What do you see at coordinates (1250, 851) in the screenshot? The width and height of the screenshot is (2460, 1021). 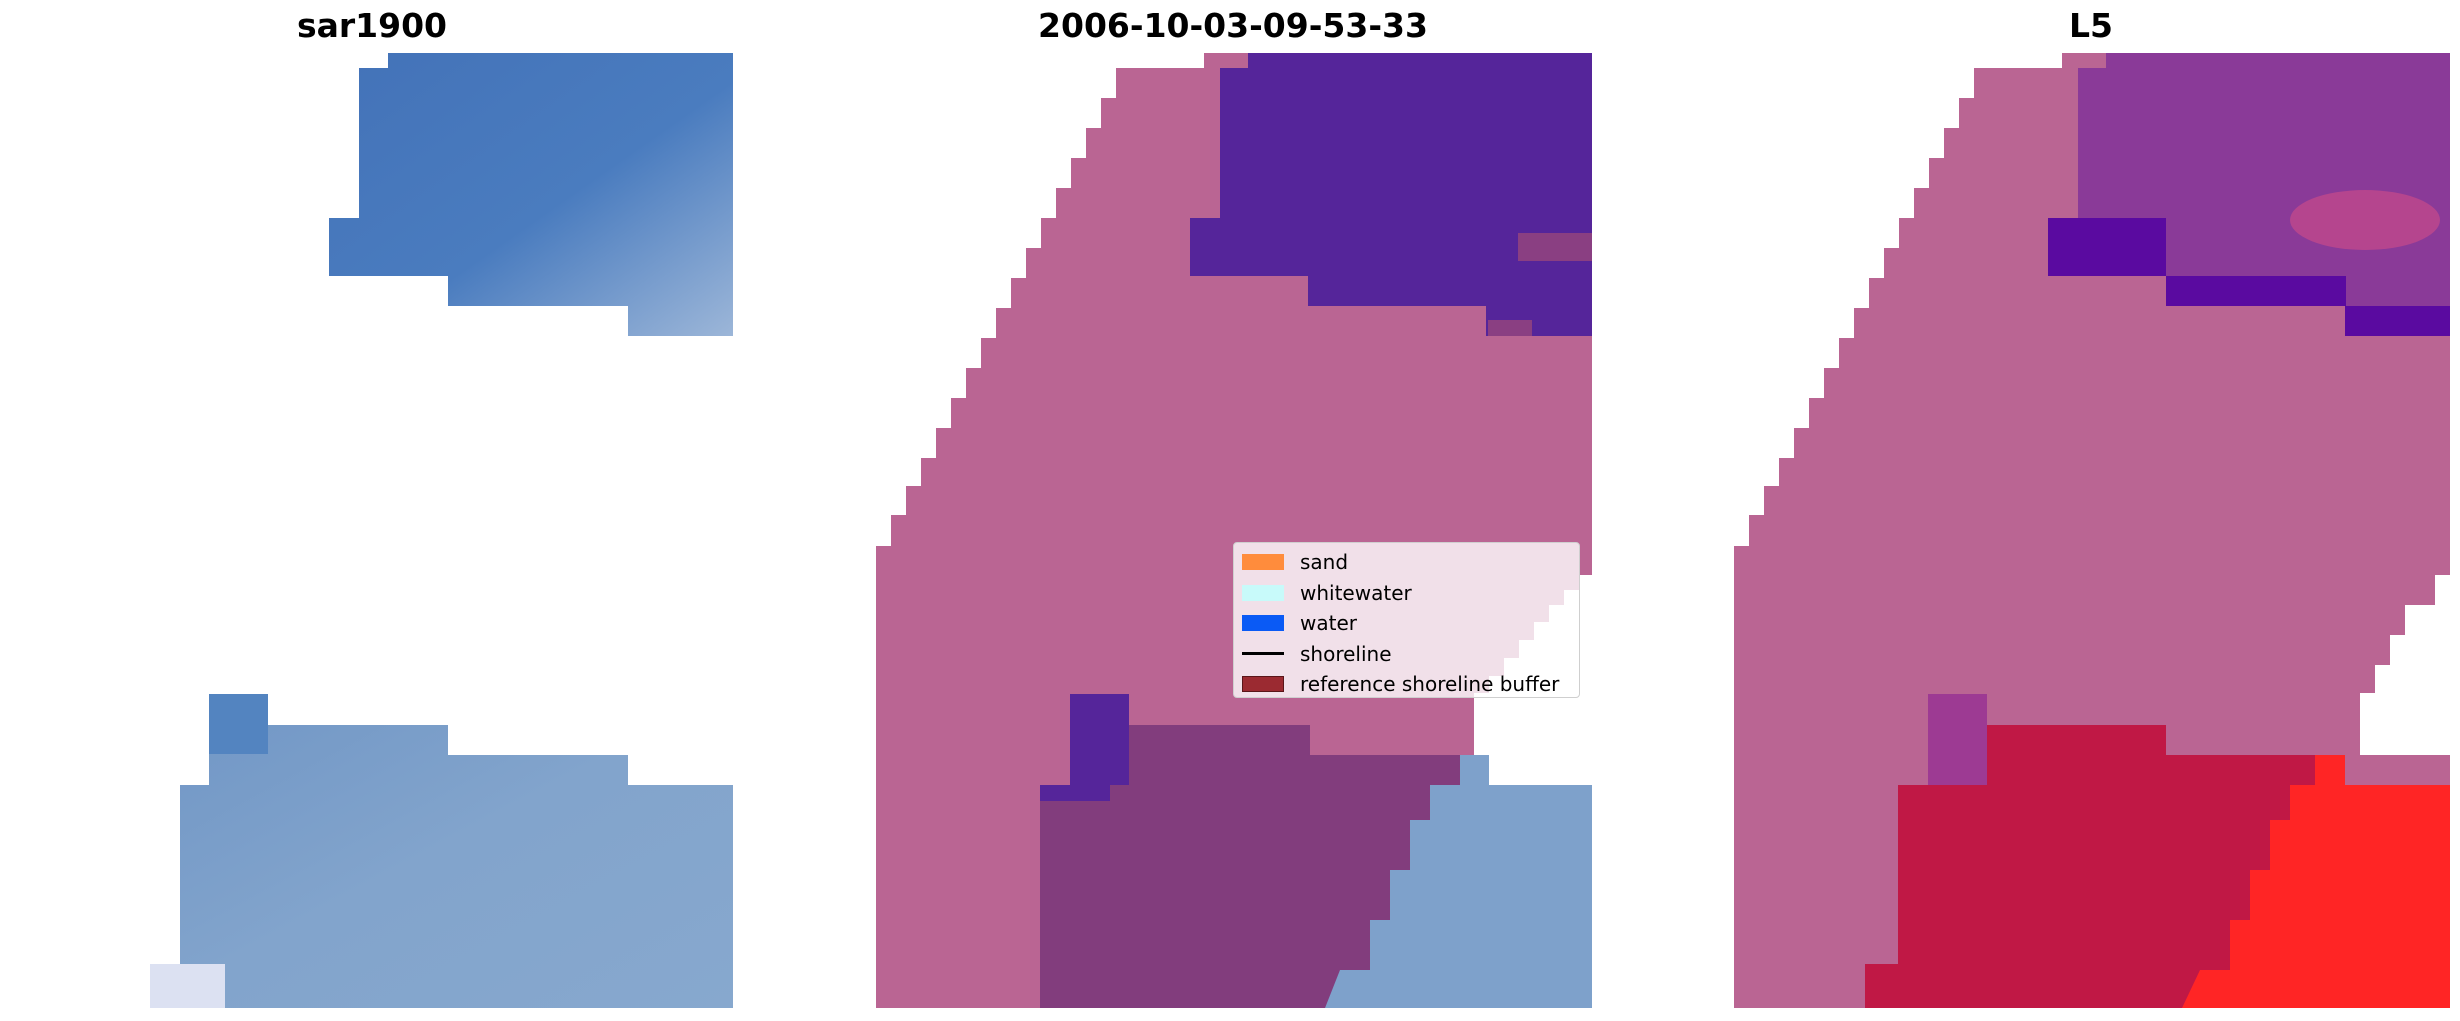 I see `water-overlay-lower` at bounding box center [1250, 851].